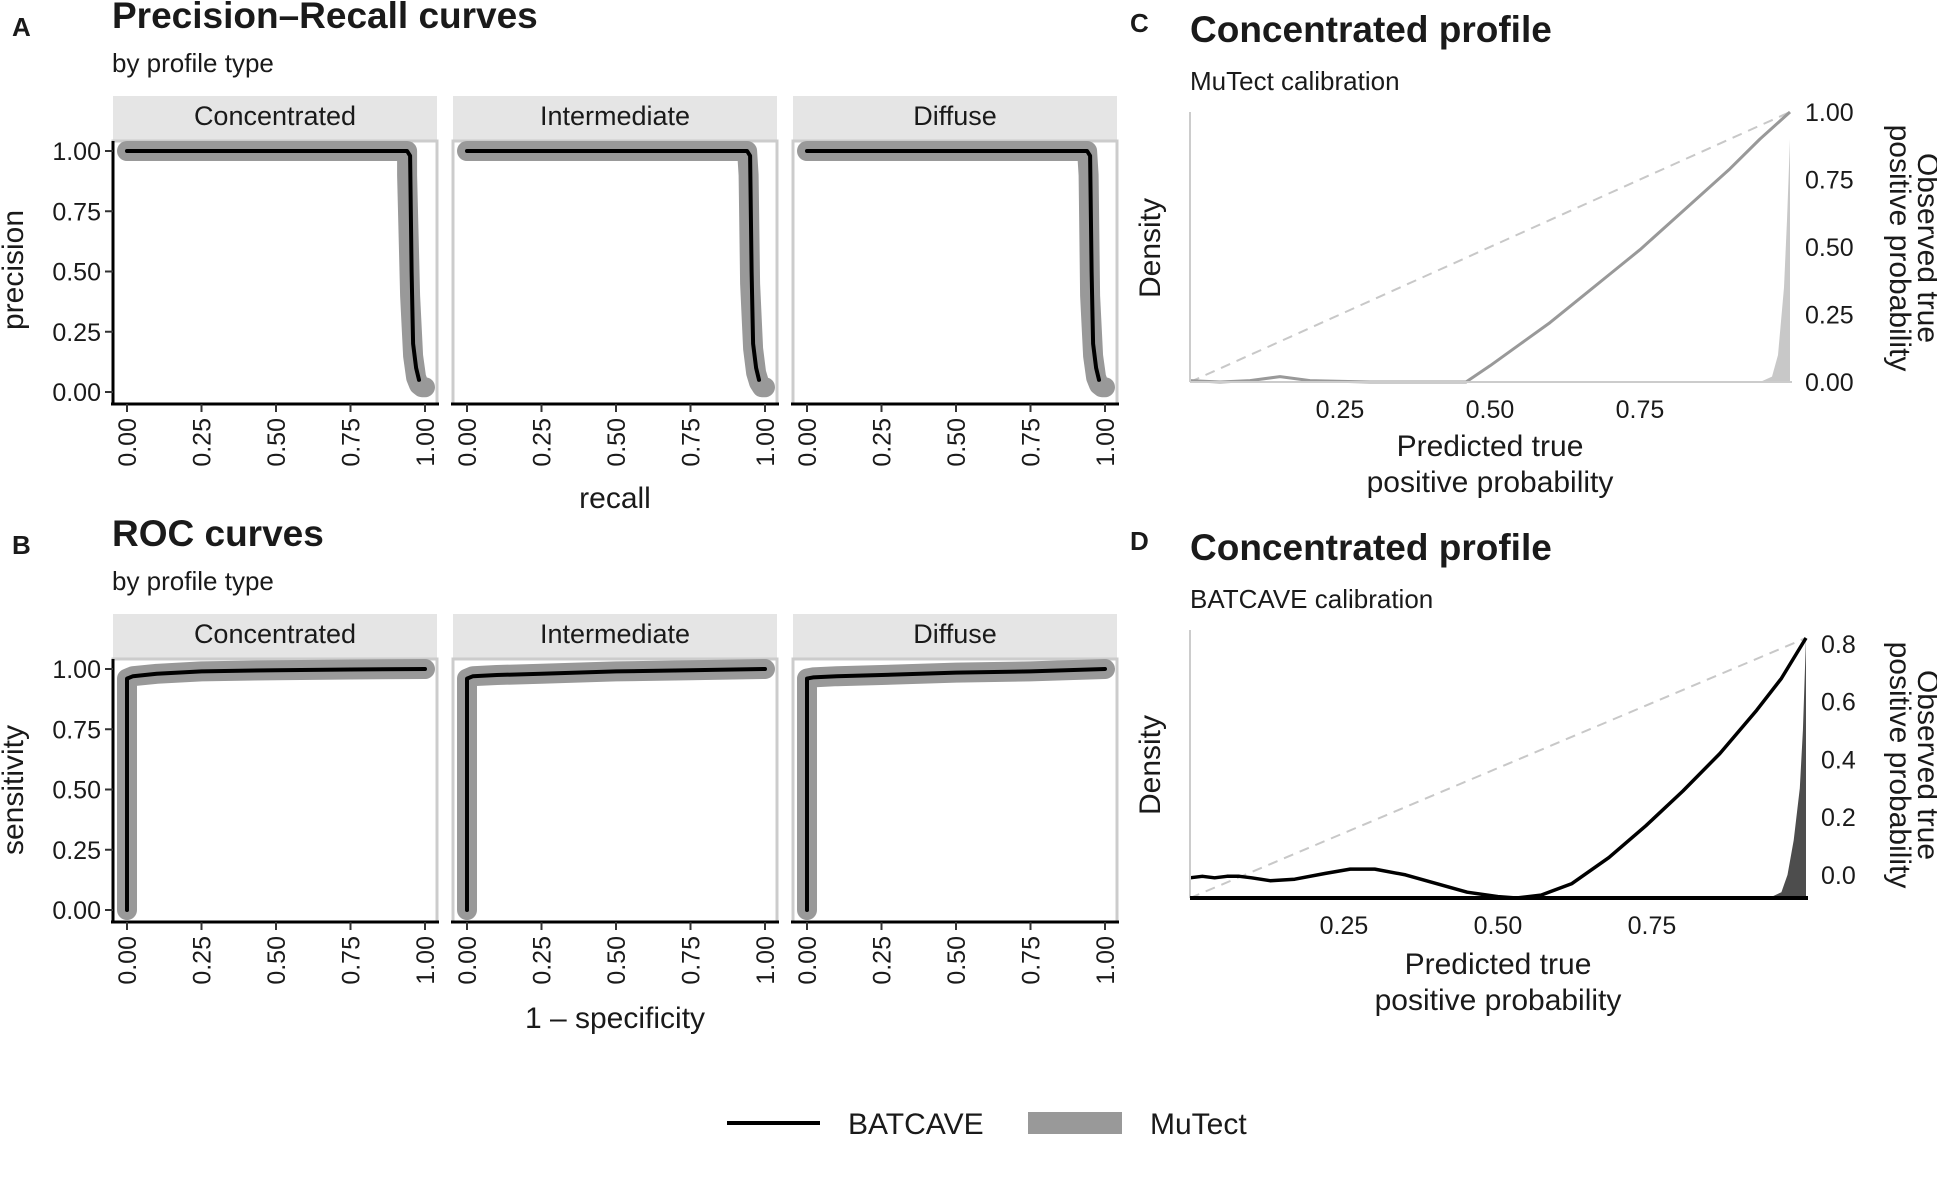 This screenshot has height=1200, width=1937. Describe the element at coordinates (1640, 410) in the screenshot. I see `panel-c-x-tick-label: 0.75` at that location.